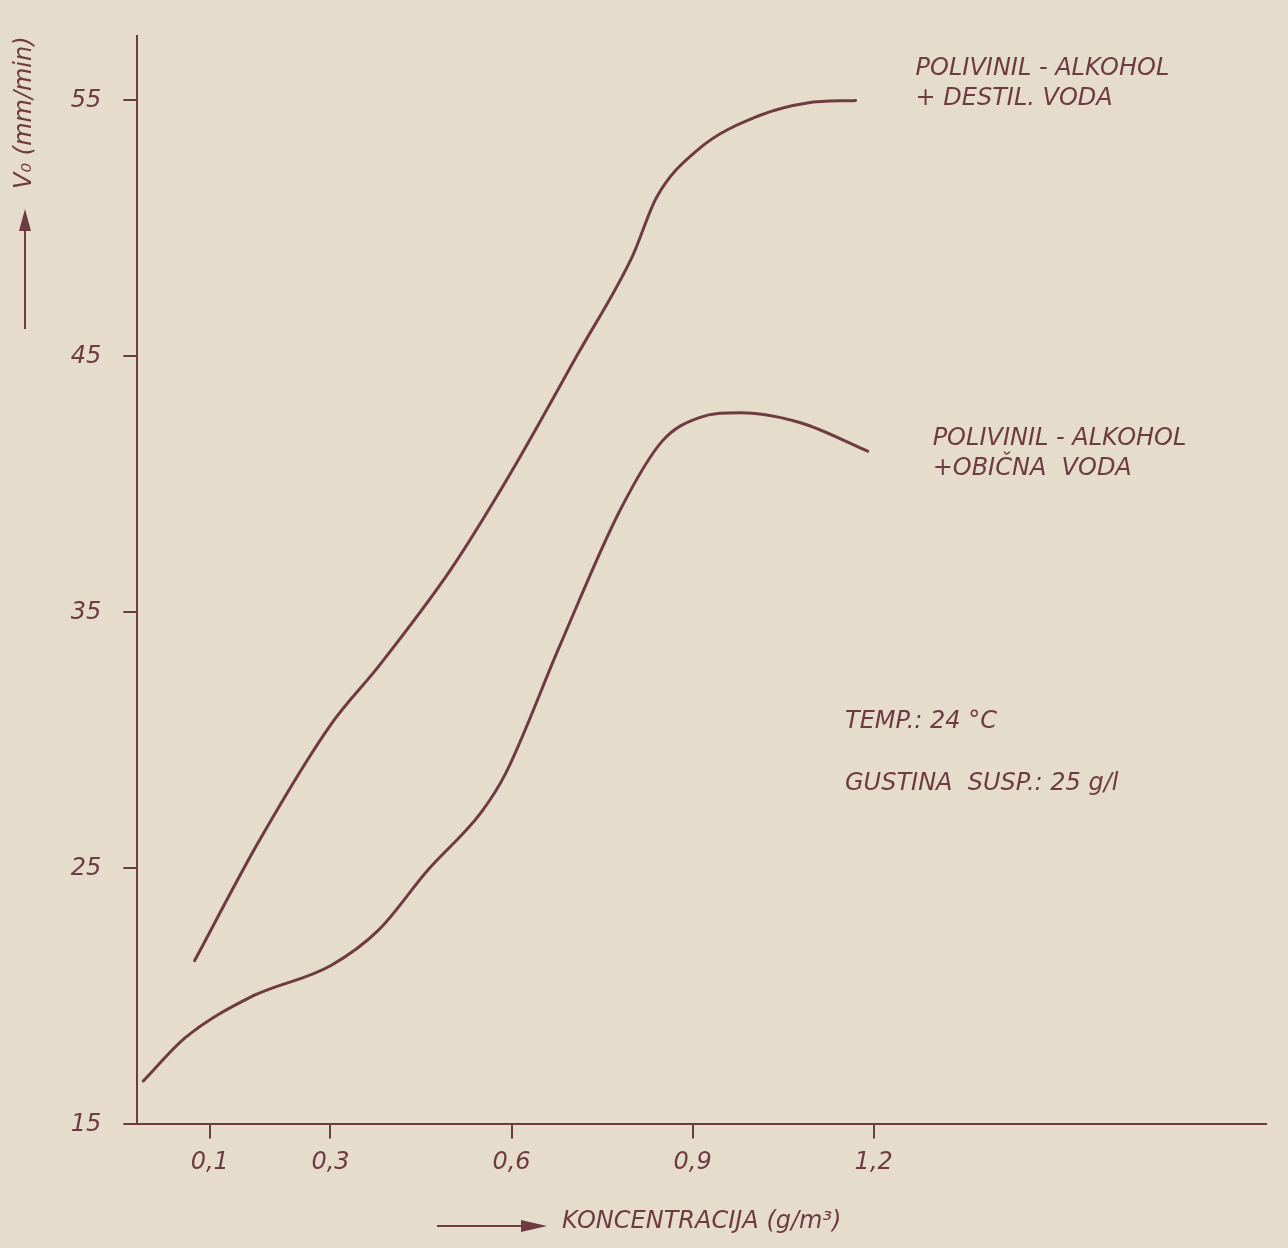 The height and width of the screenshot is (1248, 1288). I want to click on y-axis-title: V₀ (mm/min), so click(22, 112).